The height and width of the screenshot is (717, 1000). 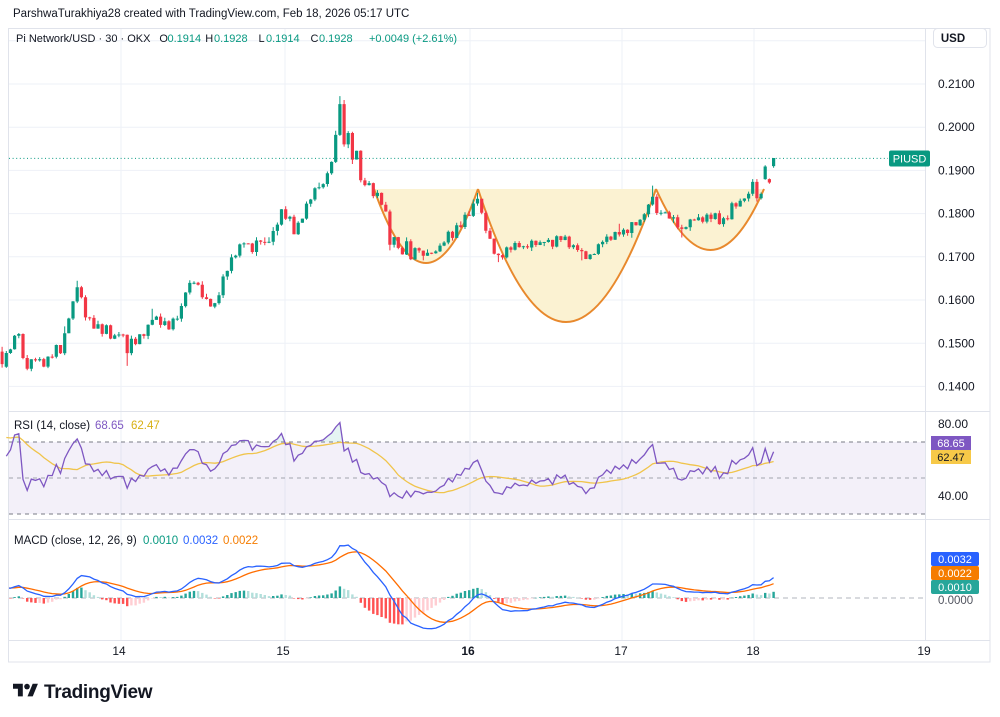 I want to click on svg-text: 0.1400, so click(x=956, y=387).